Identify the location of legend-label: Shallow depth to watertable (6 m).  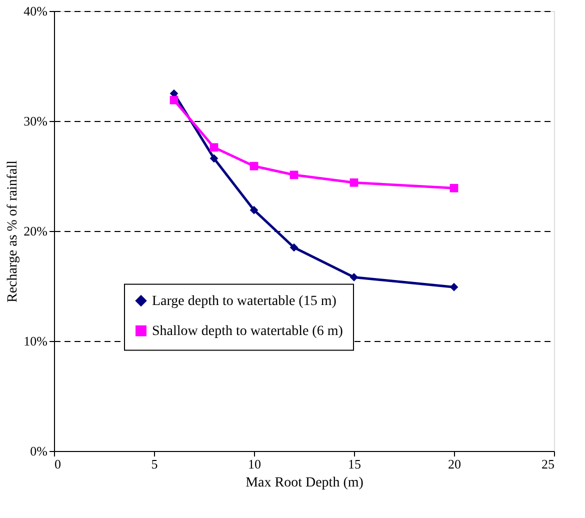
(248, 331).